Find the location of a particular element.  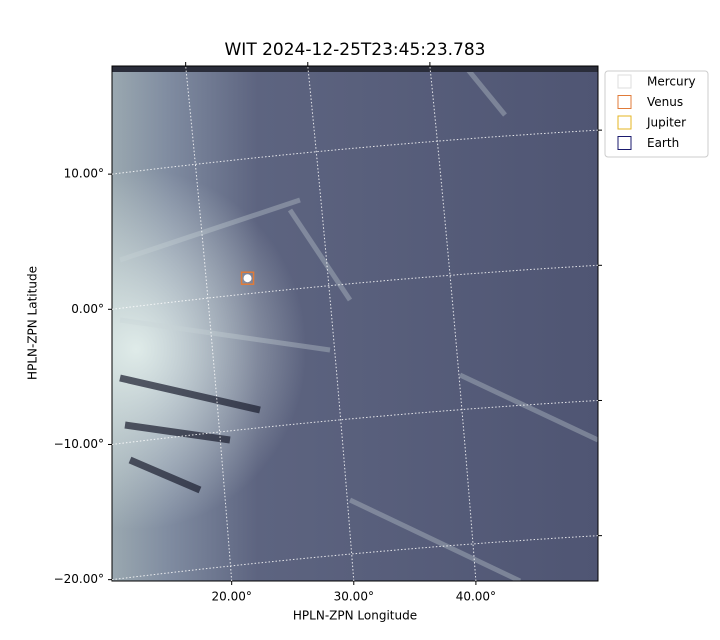

legend is located at coordinates (656, 114).